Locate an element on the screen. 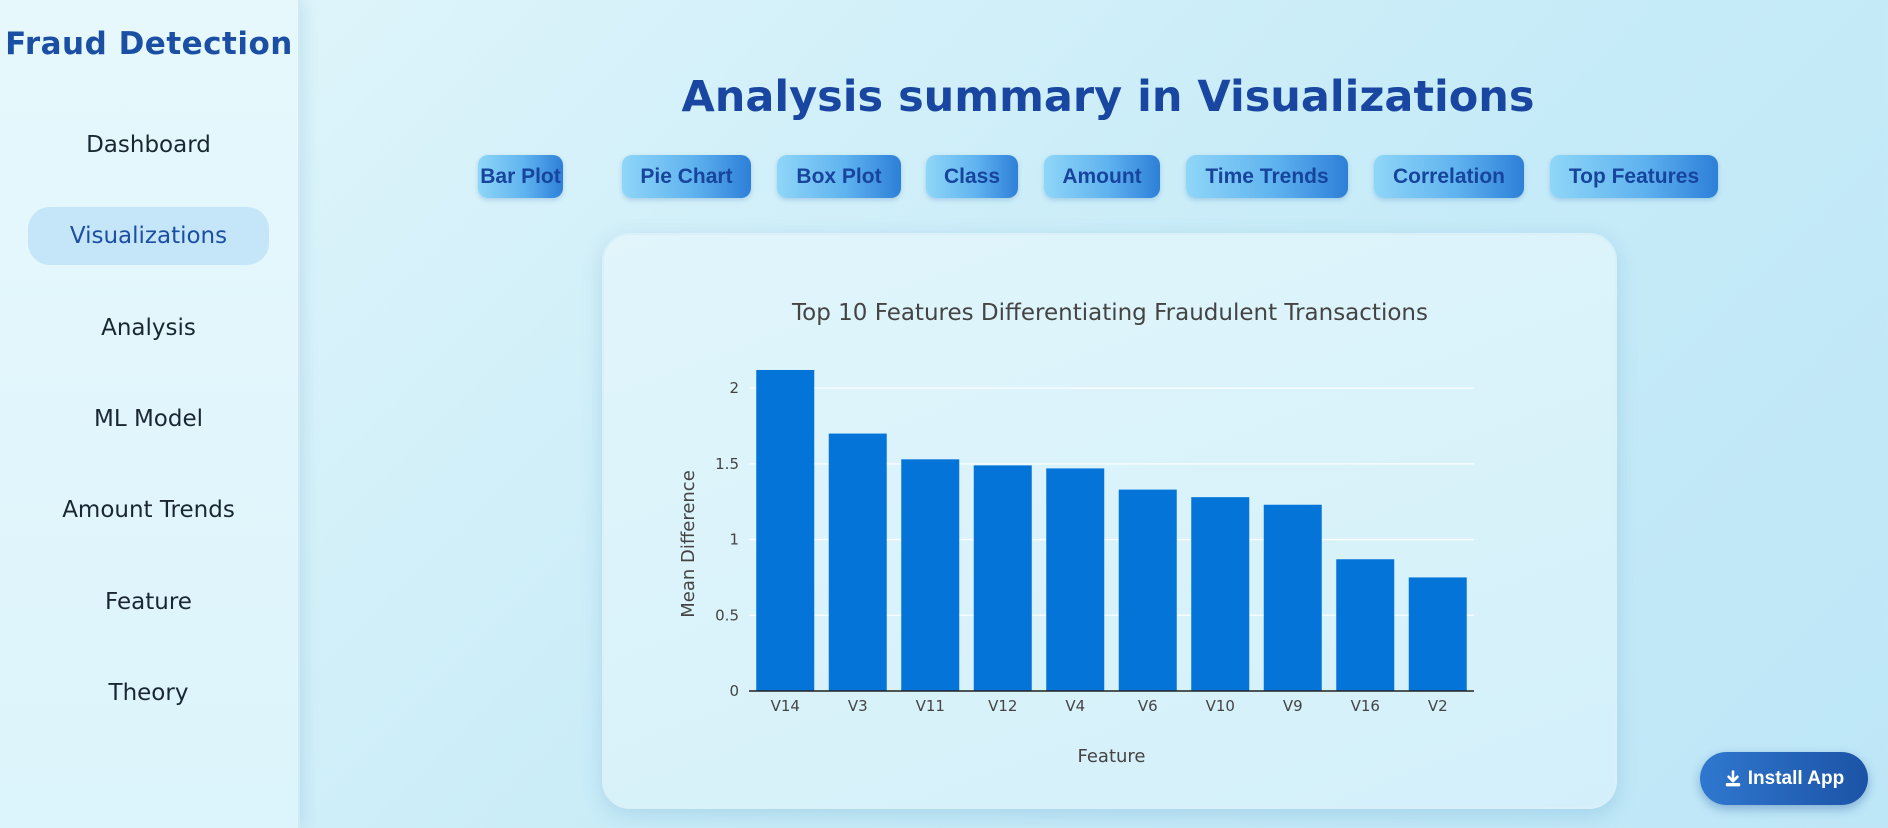 The height and width of the screenshot is (828, 1888). bar-v10 is located at coordinates (1220, 594).